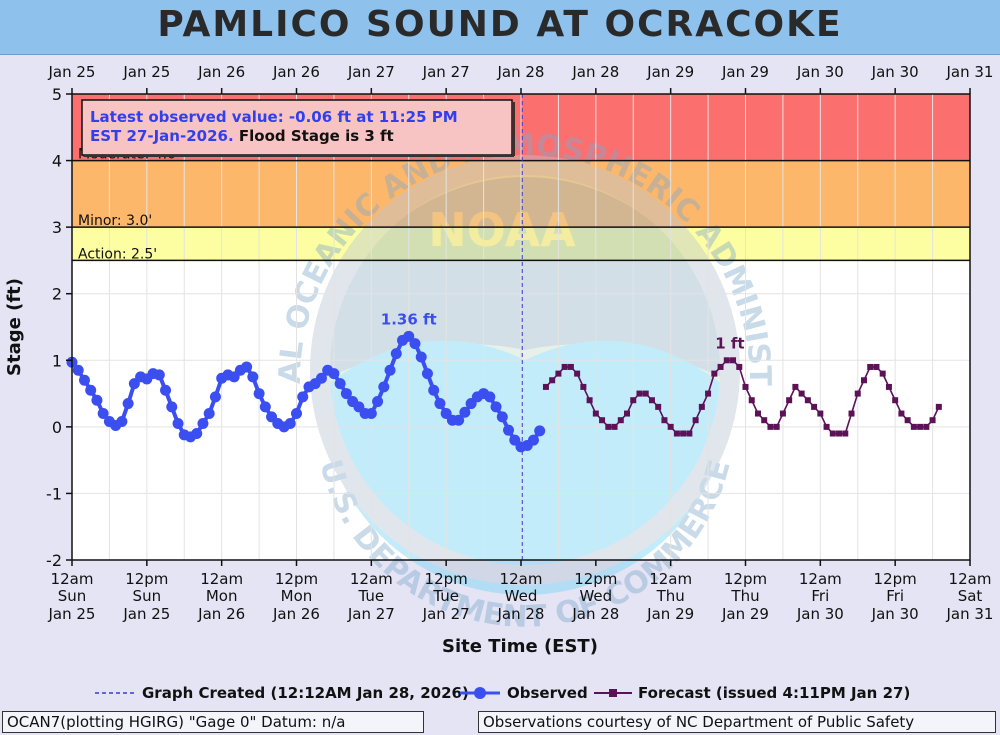 This screenshot has width=1000, height=735. I want to click on top-tick-label: Jan 27, so click(446, 72).